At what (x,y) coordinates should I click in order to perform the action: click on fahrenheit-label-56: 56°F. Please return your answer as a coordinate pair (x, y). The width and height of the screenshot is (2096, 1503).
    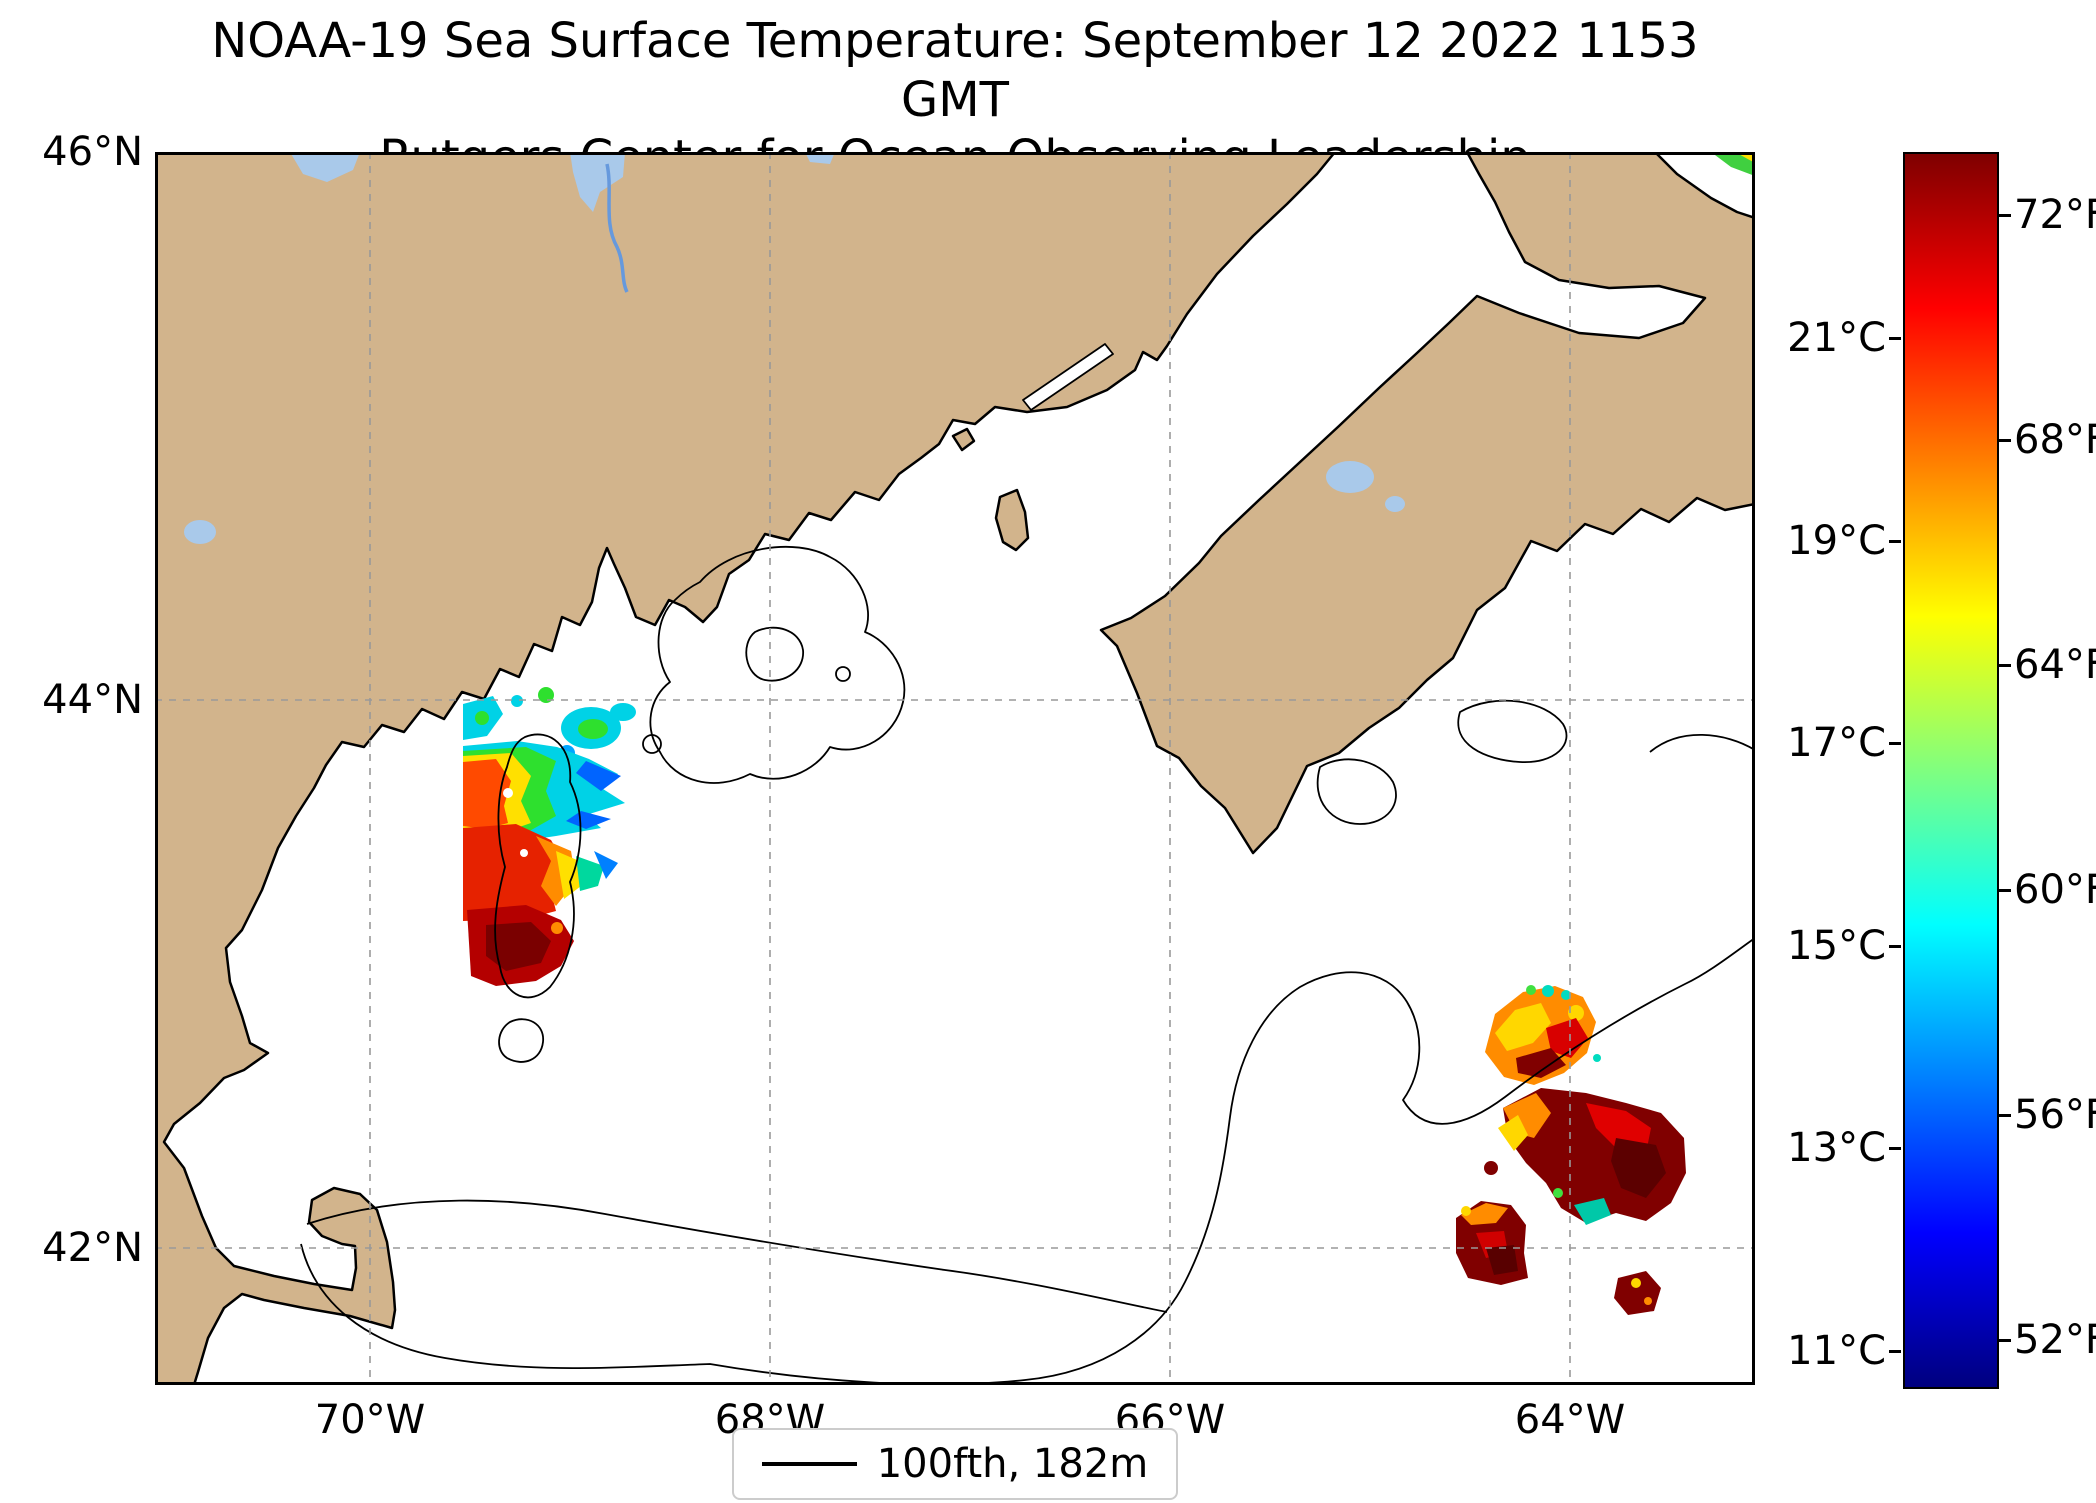
    Looking at the image, I should click on (2055, 1115).